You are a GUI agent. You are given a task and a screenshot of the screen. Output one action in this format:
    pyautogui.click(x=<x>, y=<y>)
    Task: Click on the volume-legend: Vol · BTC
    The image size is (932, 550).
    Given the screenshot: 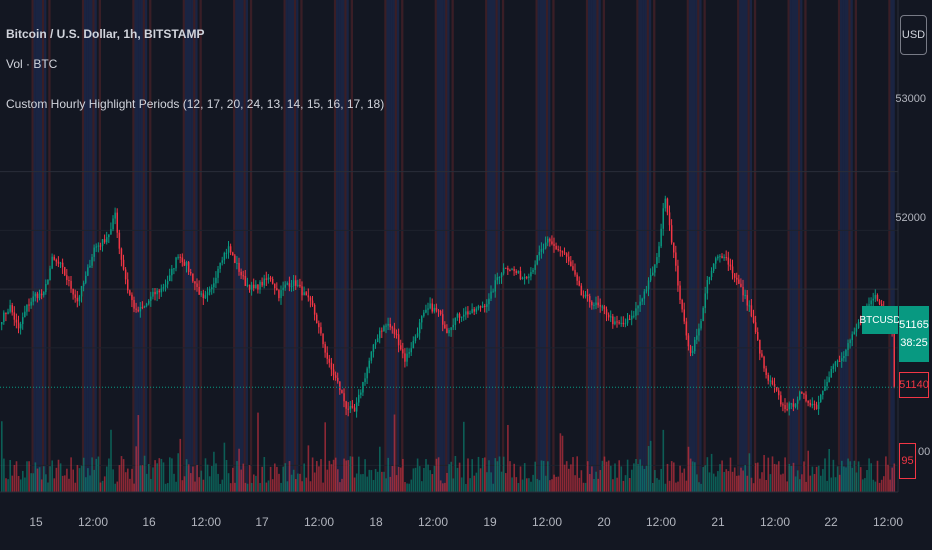 What is the action you would take?
    pyautogui.click(x=32, y=64)
    